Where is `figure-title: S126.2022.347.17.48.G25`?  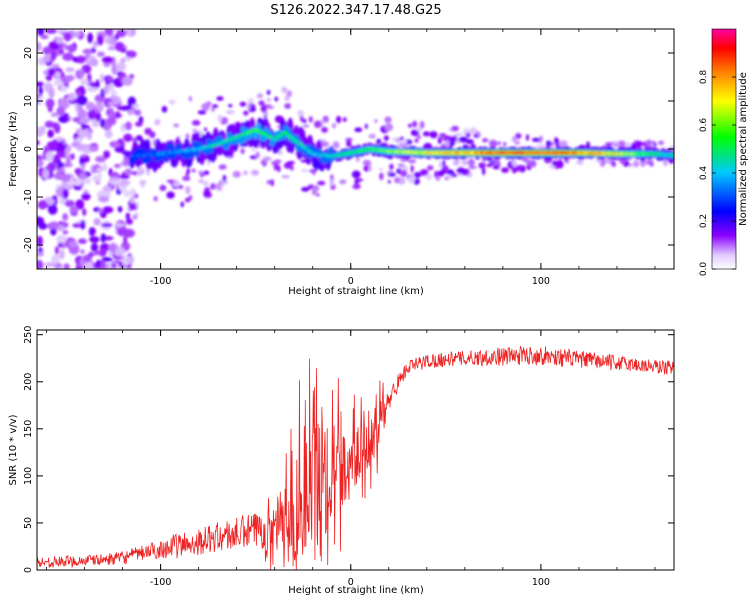
figure-title: S126.2022.347.17.48.G25 is located at coordinates (355, 10).